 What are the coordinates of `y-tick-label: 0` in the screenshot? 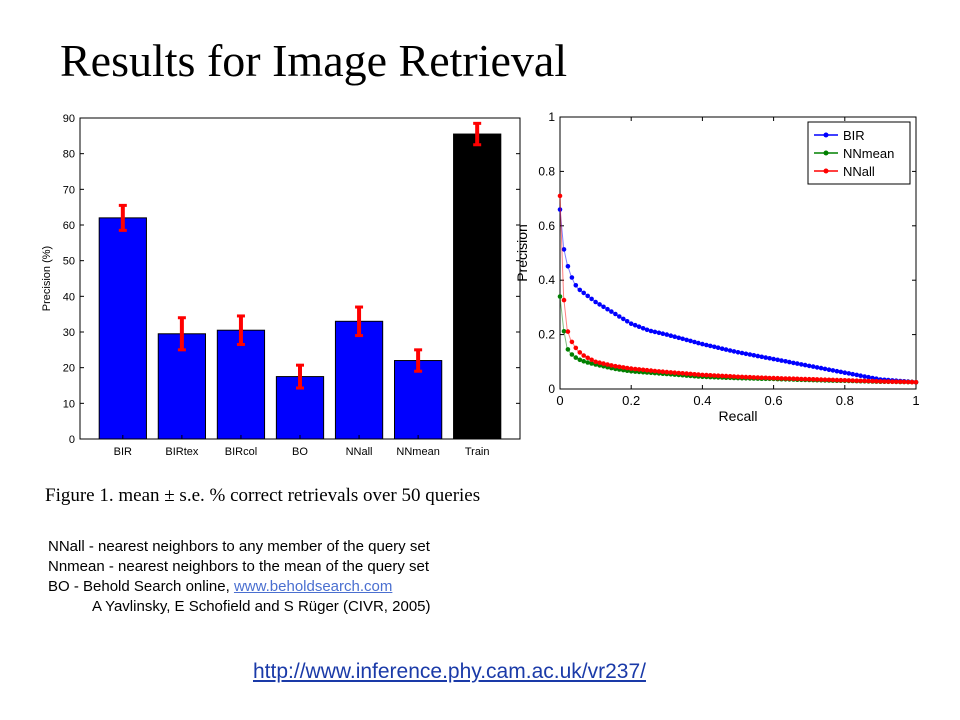 It's located at (551, 389).